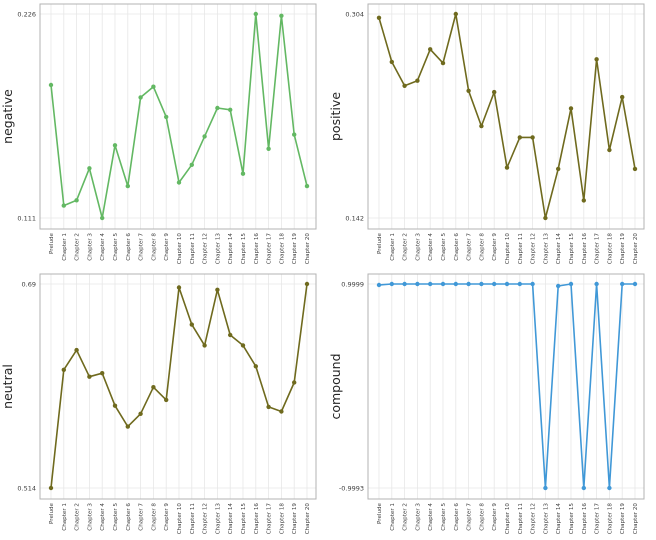 Image resolution: width=656 pixels, height=540 pixels. I want to click on x-tick-label: Chapter 1, so click(65, 247).